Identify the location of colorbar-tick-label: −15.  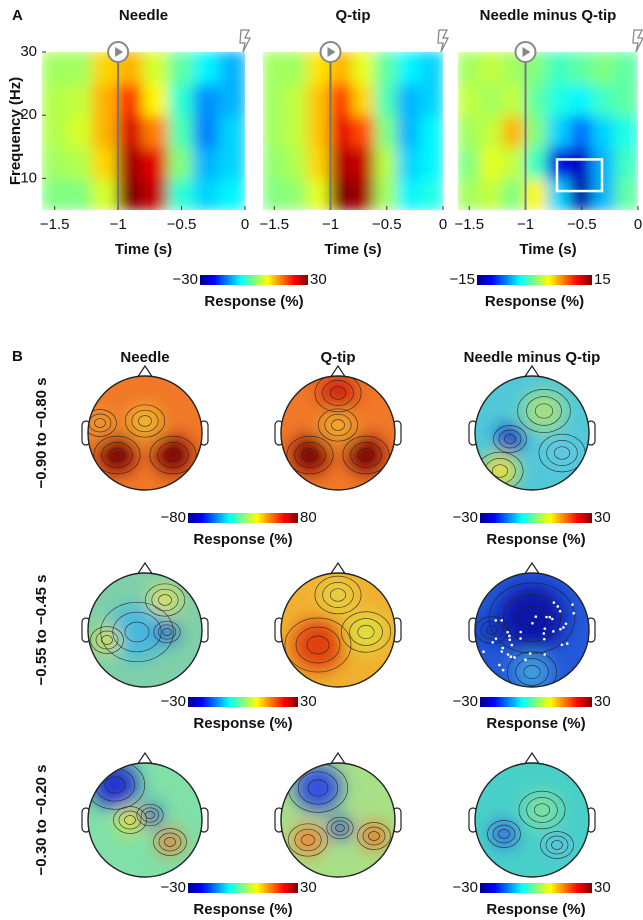
(462, 279).